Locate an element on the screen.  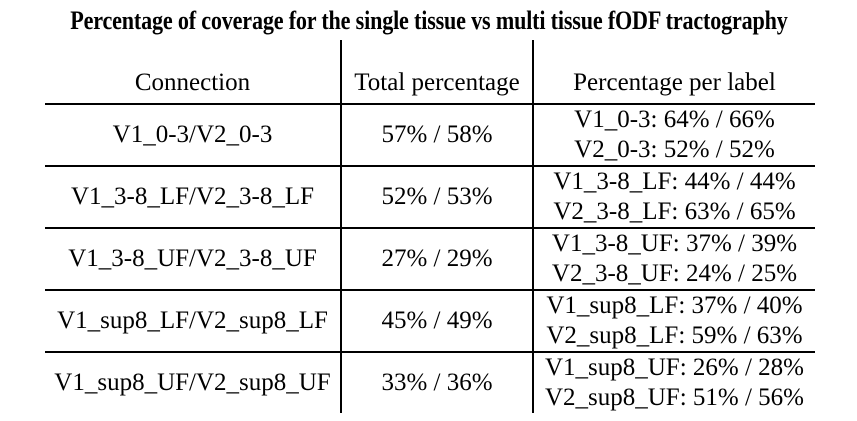
label-line-2: V2_0-3: 52% / 52% is located at coordinates (674, 149).